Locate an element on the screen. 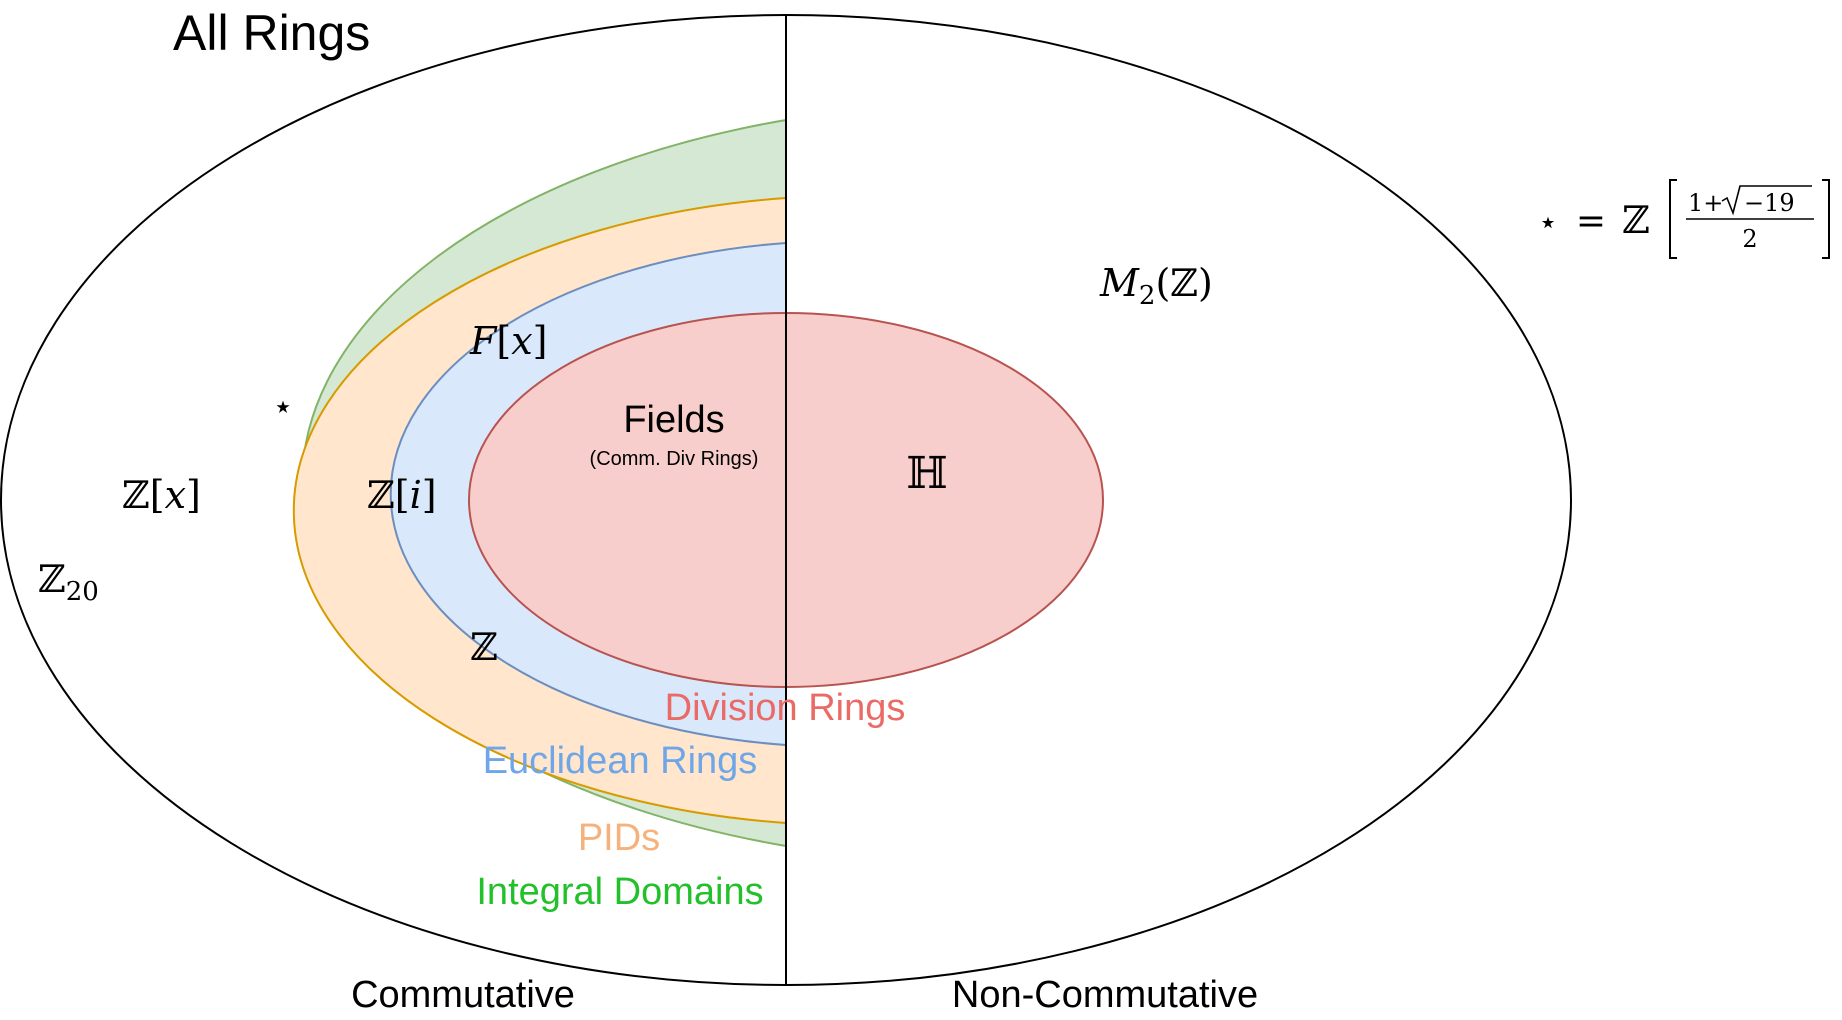 Image resolution: width=1842 pixels, height=1020 pixels. example-fx: F[x] is located at coordinates (508, 341).